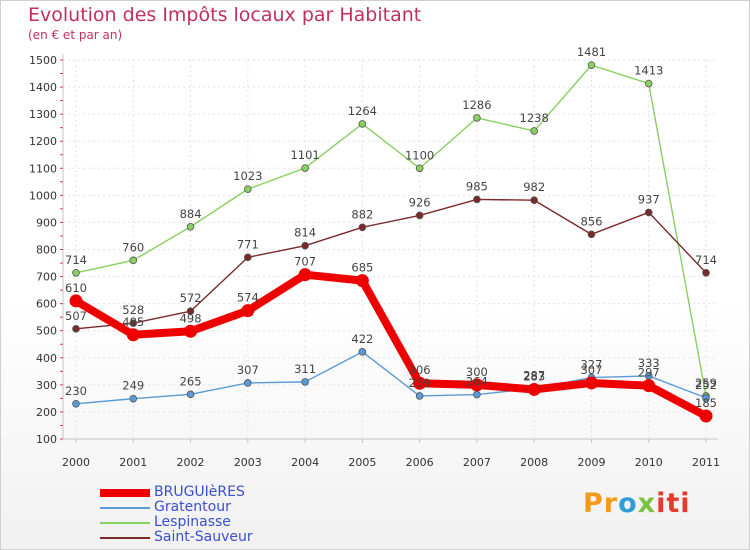 Image resolution: width=750 pixels, height=550 pixels. What do you see at coordinates (362, 339) in the screenshot?
I see `data-label: 422` at bounding box center [362, 339].